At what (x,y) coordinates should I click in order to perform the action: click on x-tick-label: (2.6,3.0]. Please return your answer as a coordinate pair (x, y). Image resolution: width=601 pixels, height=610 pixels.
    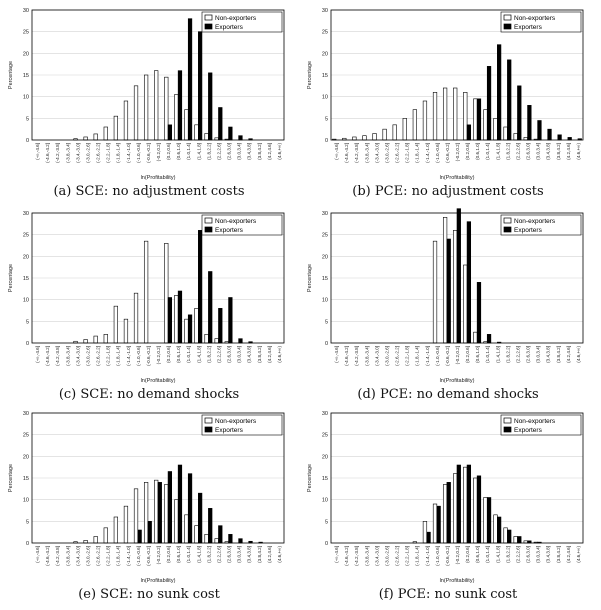
    Looking at the image, I should click on (528, 354).